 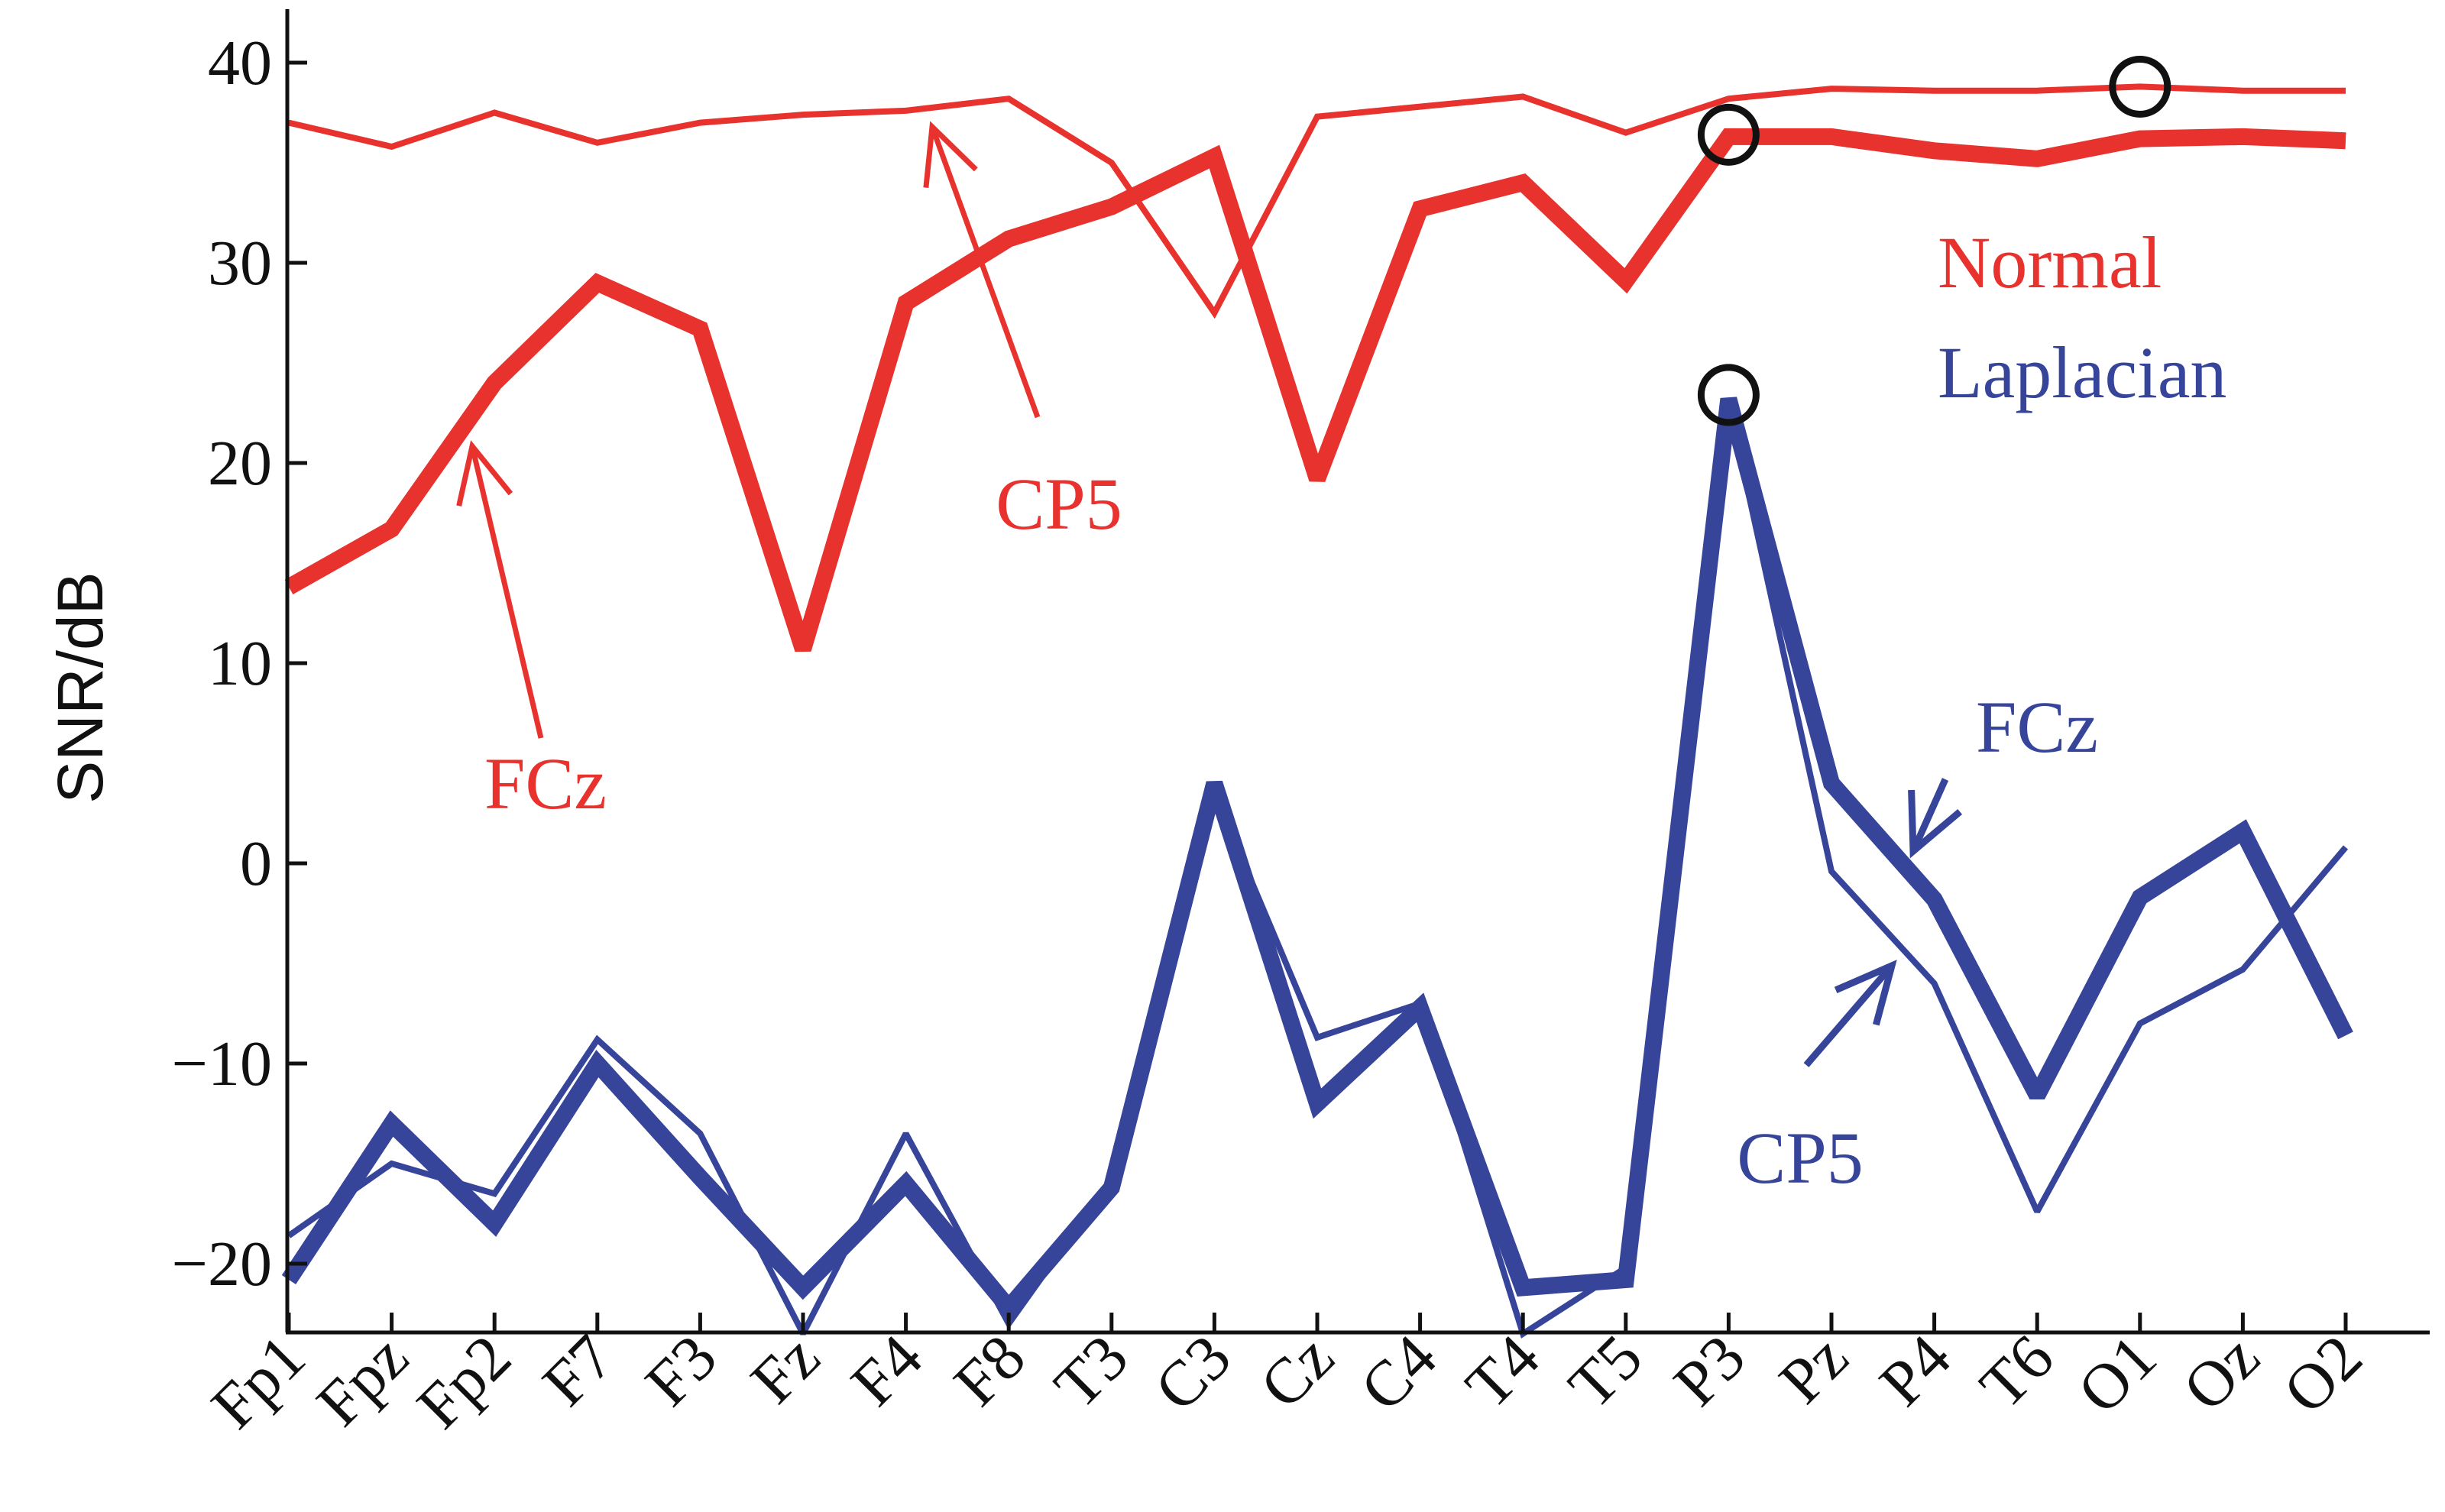 I want to click on y-tick-label: −10, so click(x=222, y=1063).